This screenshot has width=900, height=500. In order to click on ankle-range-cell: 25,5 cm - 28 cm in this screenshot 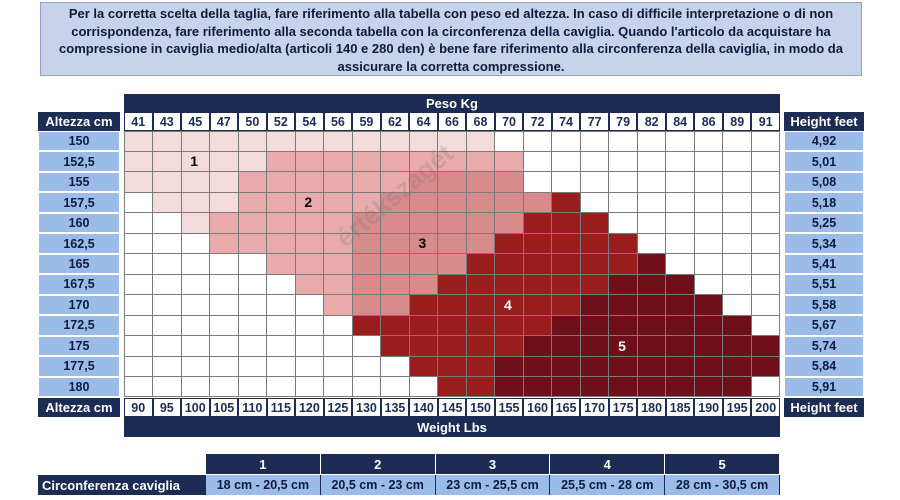, I will do `click(608, 485)`.